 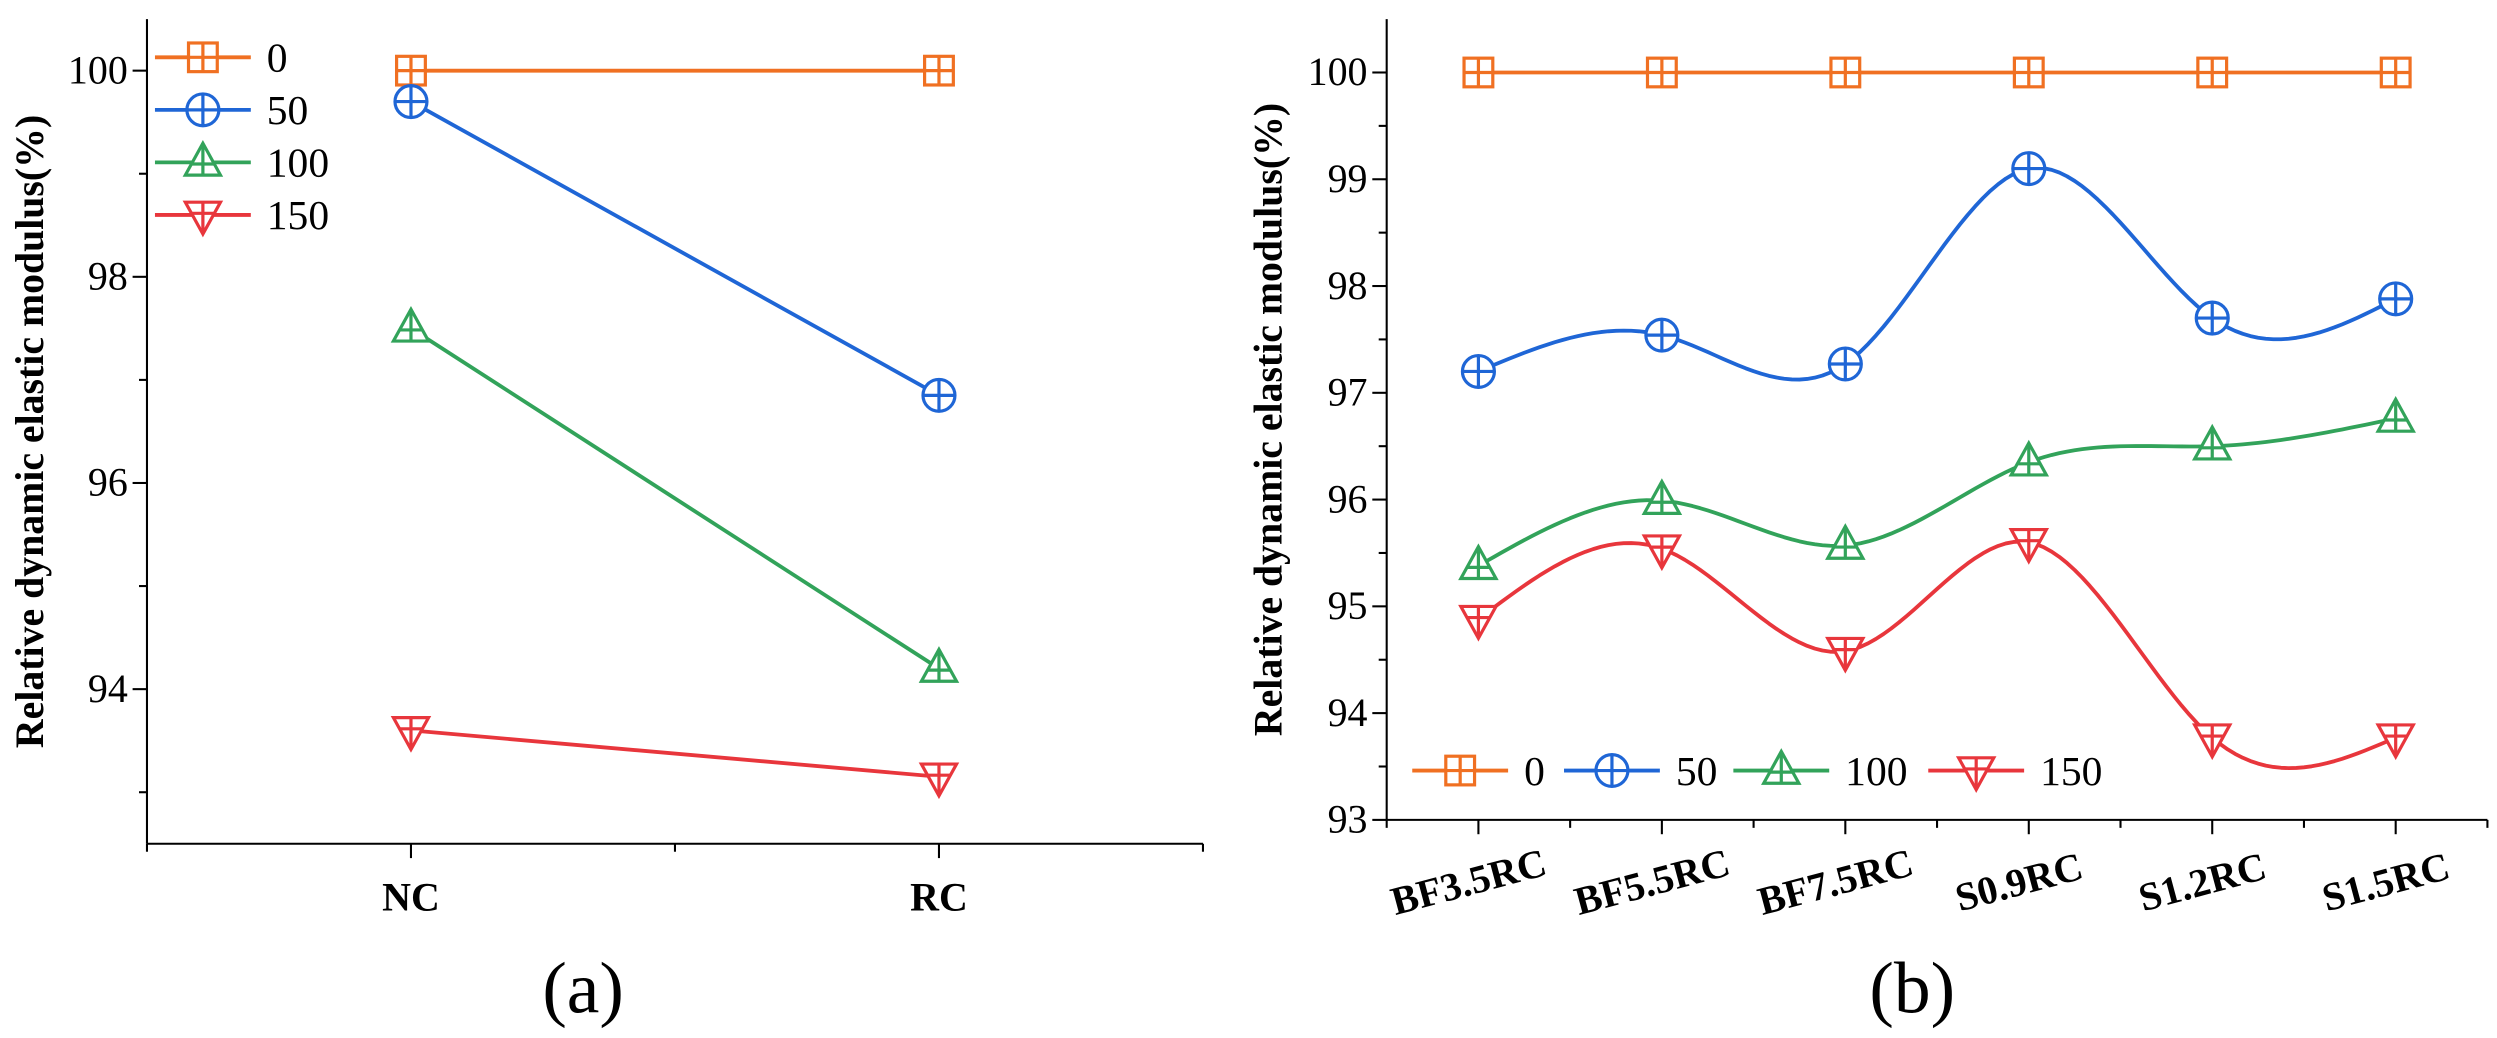 What do you see at coordinates (1348, 178) in the screenshot?
I see `chart-b-ytick-label-6: 99` at bounding box center [1348, 178].